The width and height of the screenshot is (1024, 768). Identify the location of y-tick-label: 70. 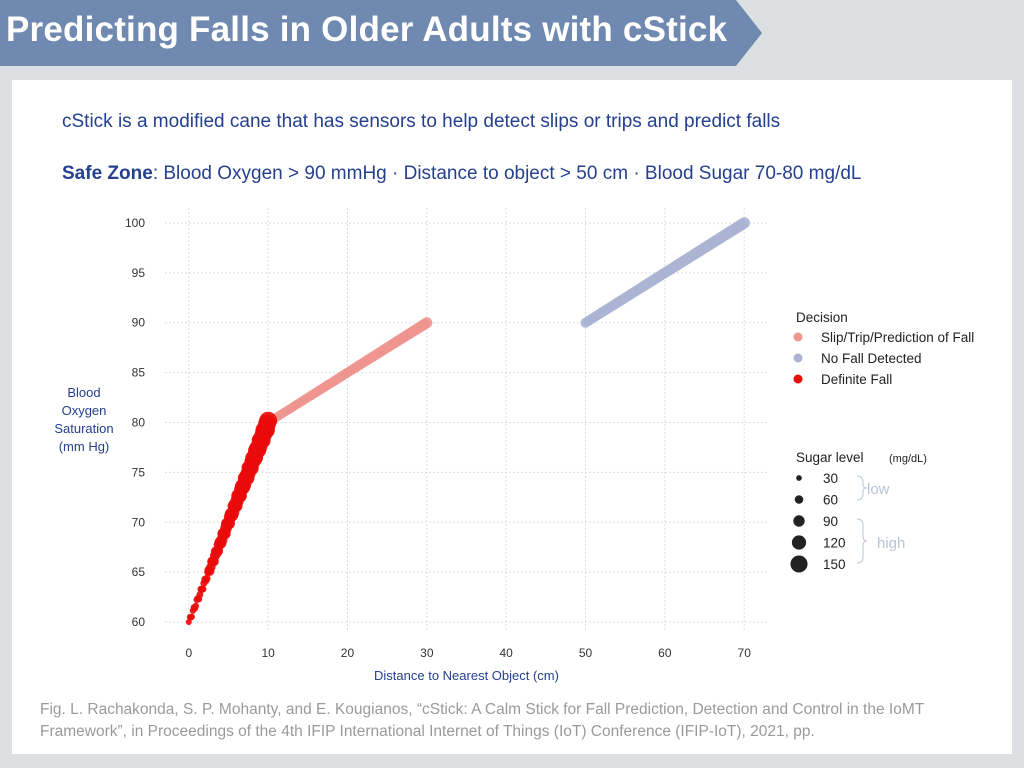
(139, 522).